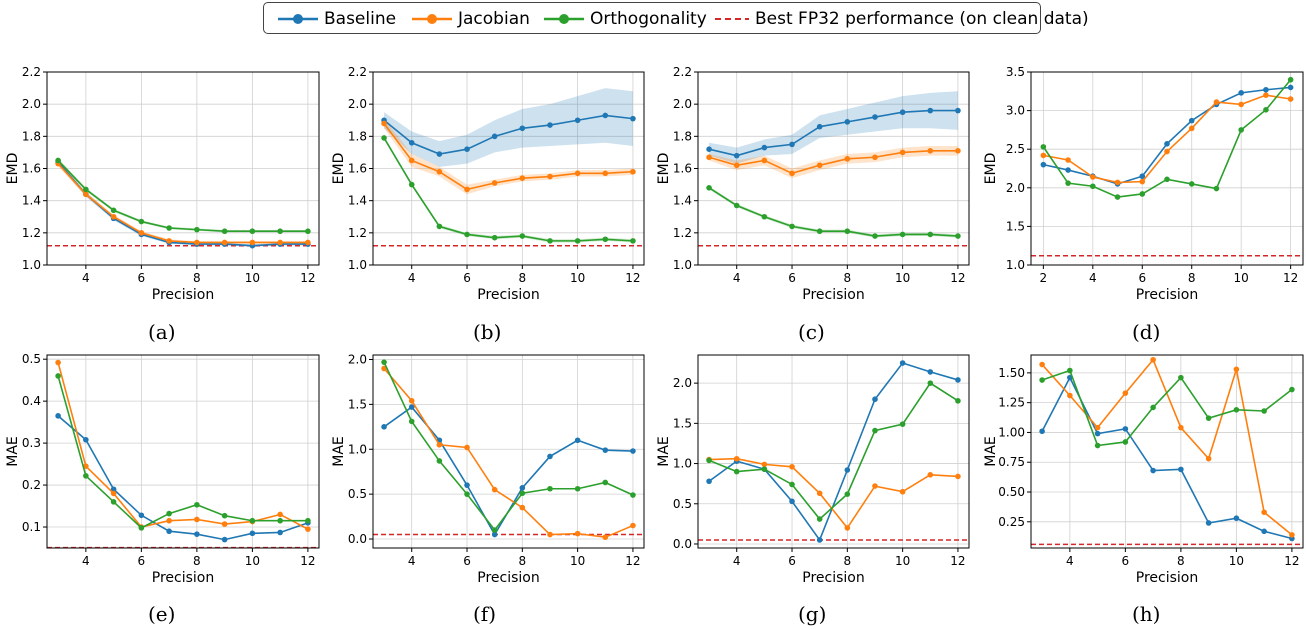  What do you see at coordinates (487, 332) in the screenshot?
I see `caption-b: (b)` at bounding box center [487, 332].